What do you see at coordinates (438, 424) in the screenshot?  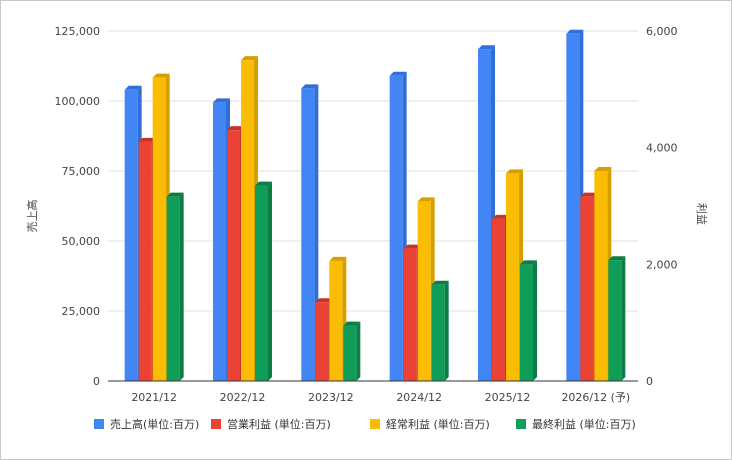 I see `legend-label: 経常利益 (単位:百万)` at bounding box center [438, 424].